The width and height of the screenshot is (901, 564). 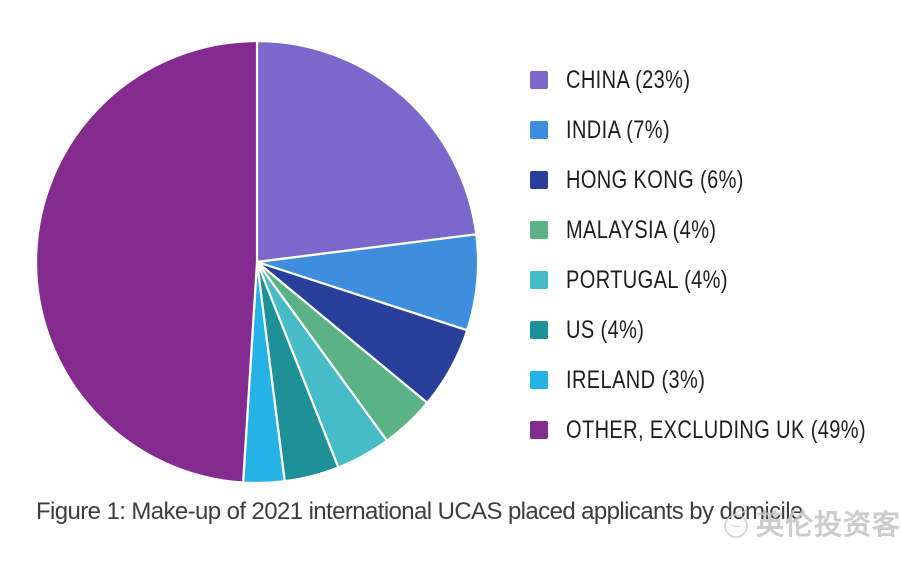 What do you see at coordinates (618, 129) in the screenshot?
I see `legend-label: INDIA (7%)` at bounding box center [618, 129].